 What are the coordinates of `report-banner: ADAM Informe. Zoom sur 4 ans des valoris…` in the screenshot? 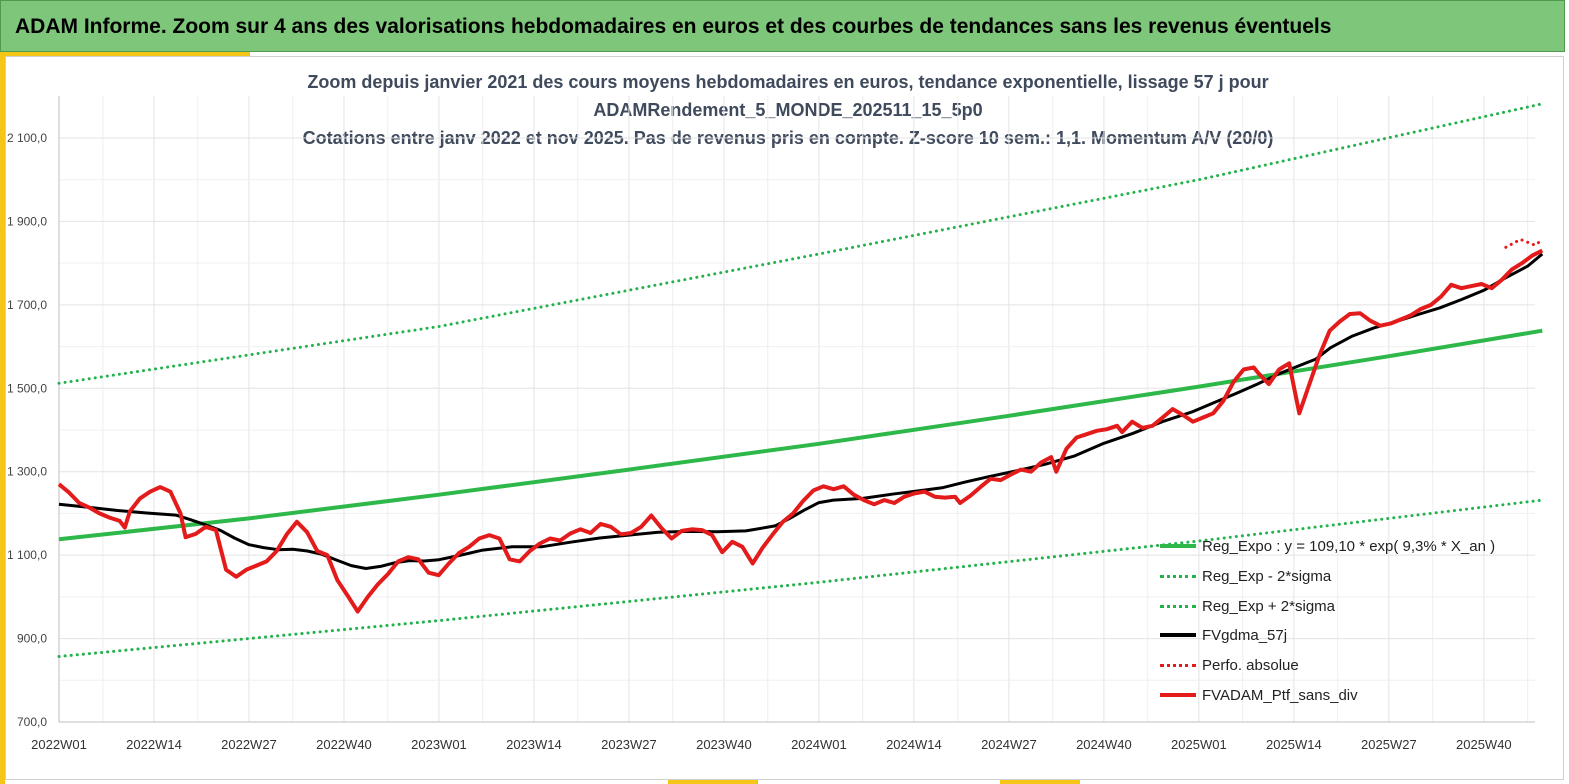 It's located at (782, 26).